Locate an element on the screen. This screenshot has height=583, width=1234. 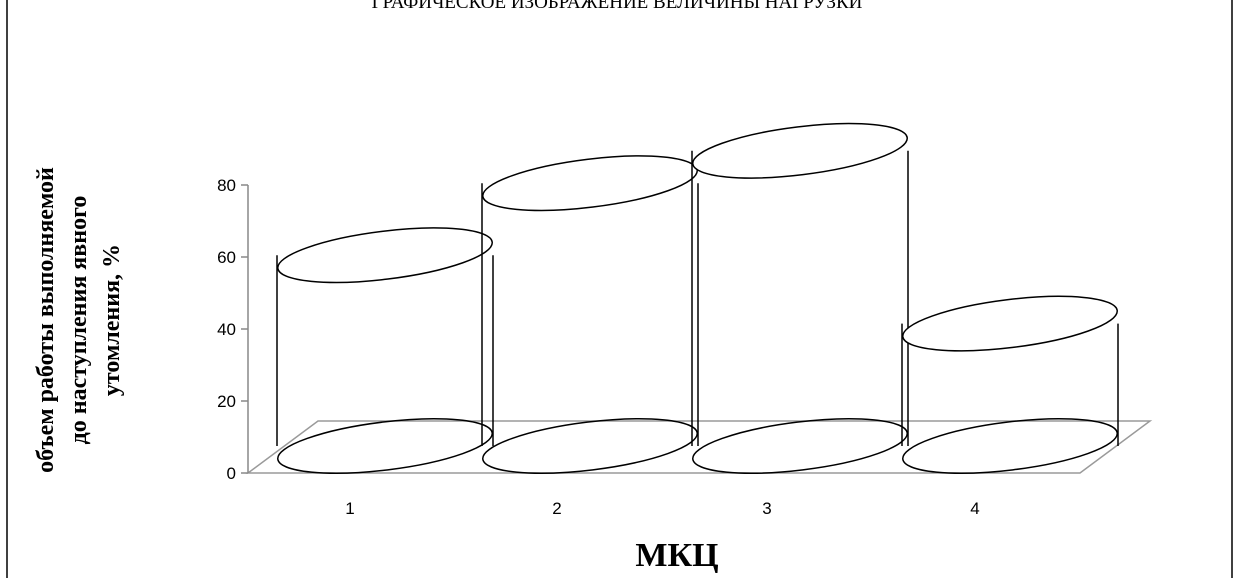
y-tick-label: 0 is located at coordinates (231, 473).